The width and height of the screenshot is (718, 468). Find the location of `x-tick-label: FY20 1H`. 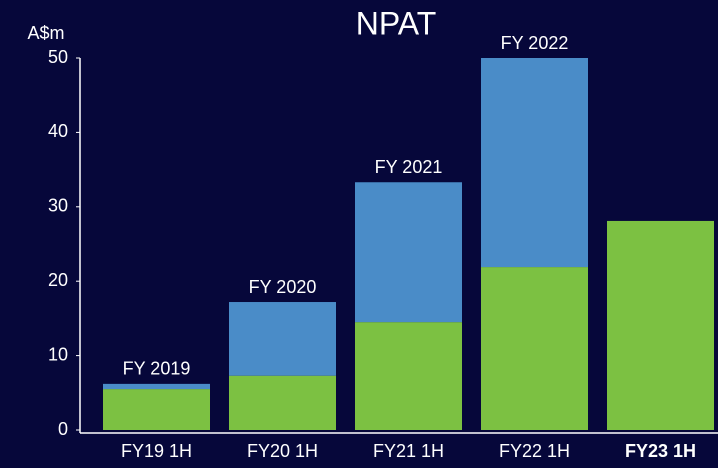

x-tick-label: FY20 1H is located at coordinates (282, 451).